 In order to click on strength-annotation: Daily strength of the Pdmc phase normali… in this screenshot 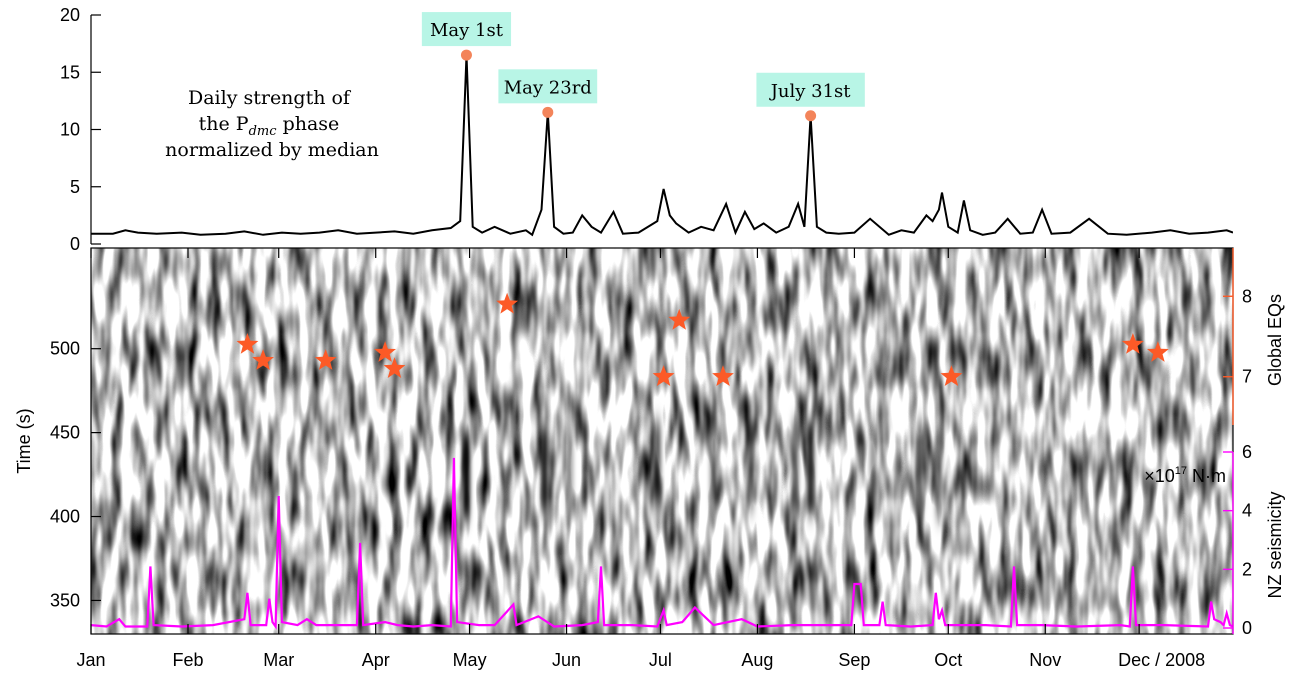, I will do `click(272, 124)`.